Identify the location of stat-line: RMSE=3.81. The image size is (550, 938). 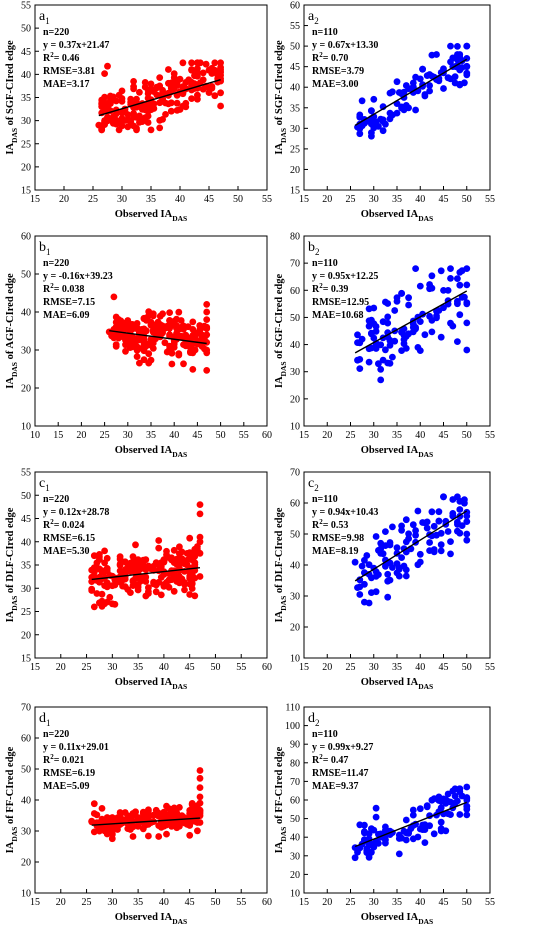
(69, 71).